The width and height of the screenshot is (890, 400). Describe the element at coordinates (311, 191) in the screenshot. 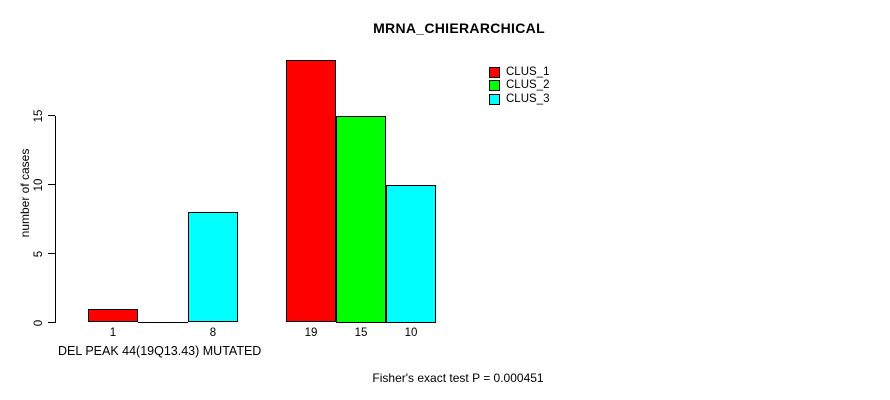

I see `bar-clus_1-group2` at that location.